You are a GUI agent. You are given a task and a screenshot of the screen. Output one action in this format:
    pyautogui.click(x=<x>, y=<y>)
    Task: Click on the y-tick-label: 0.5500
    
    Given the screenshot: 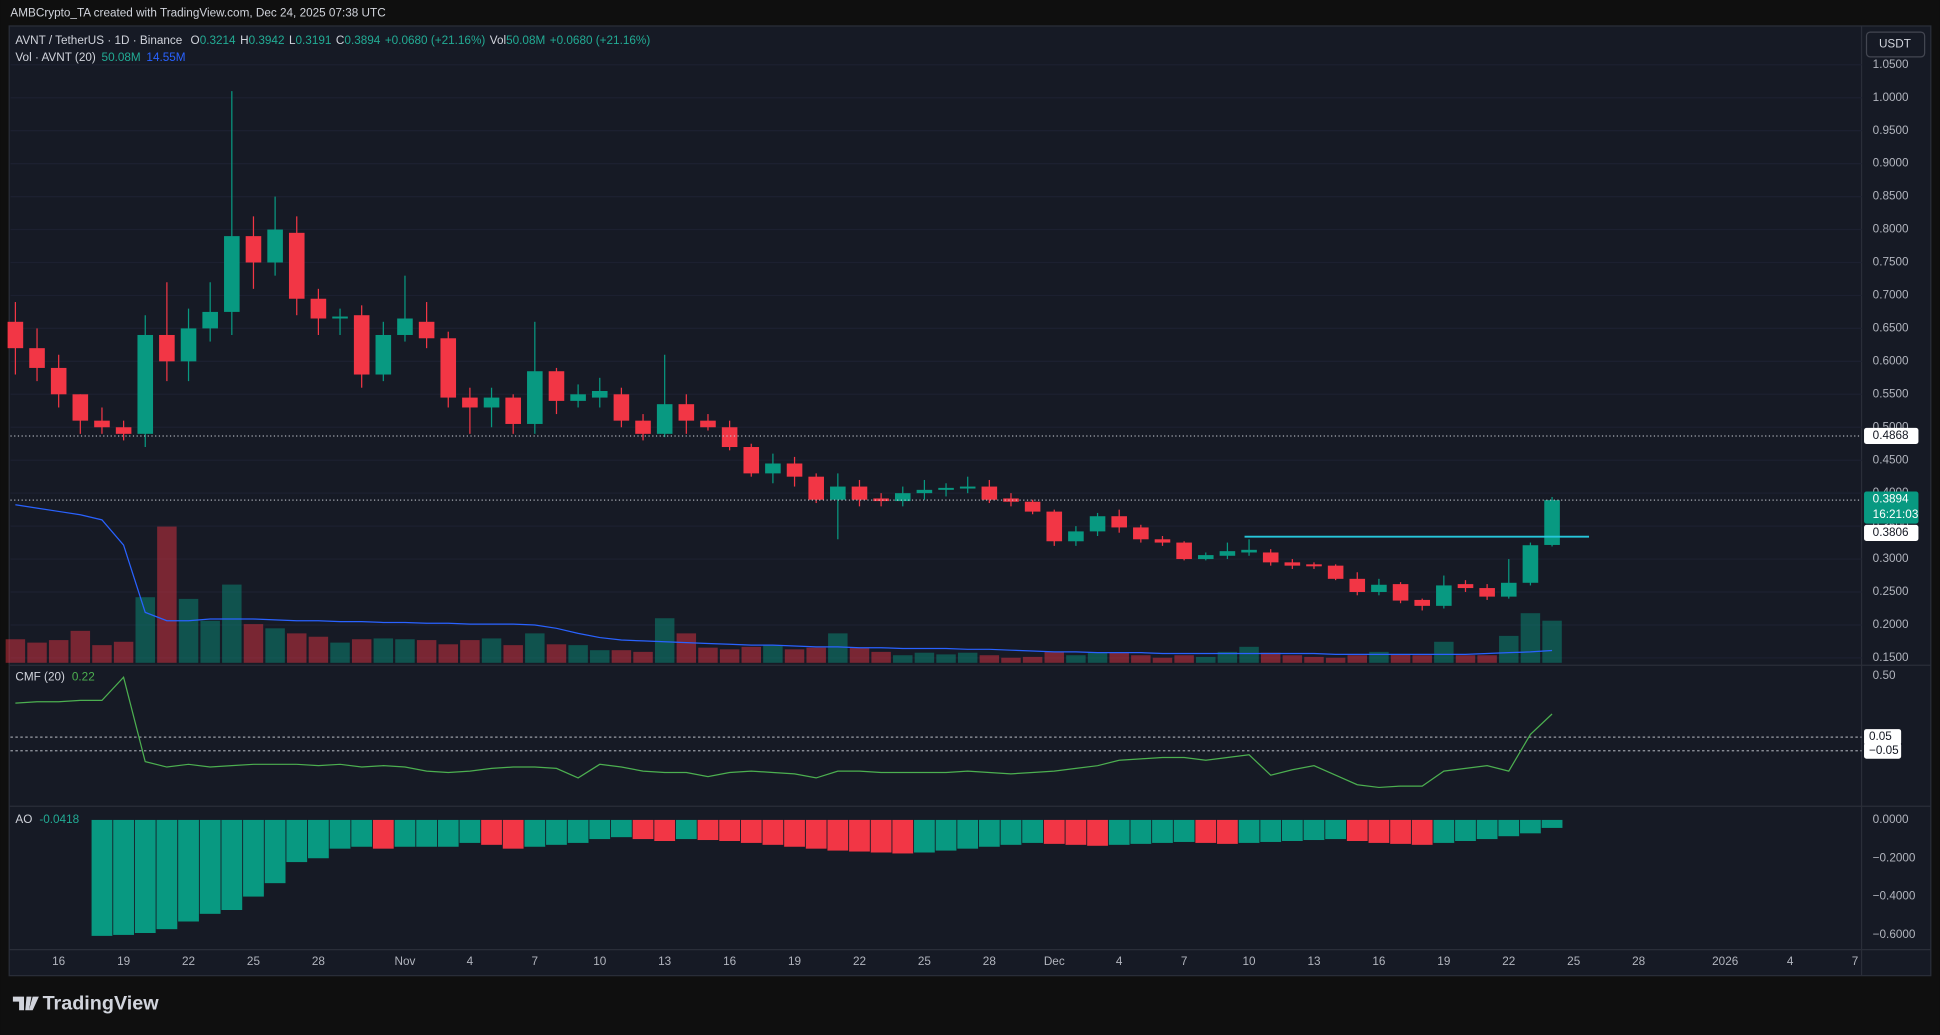 What is the action you would take?
    pyautogui.click(x=1891, y=393)
    